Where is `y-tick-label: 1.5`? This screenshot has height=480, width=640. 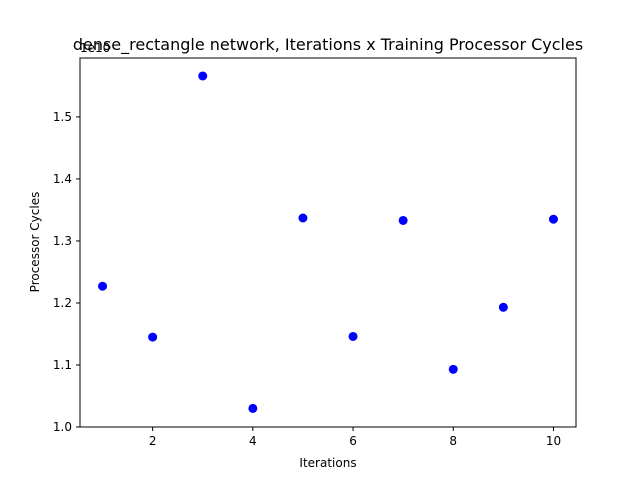 y-tick-label: 1.5 is located at coordinates (62, 117).